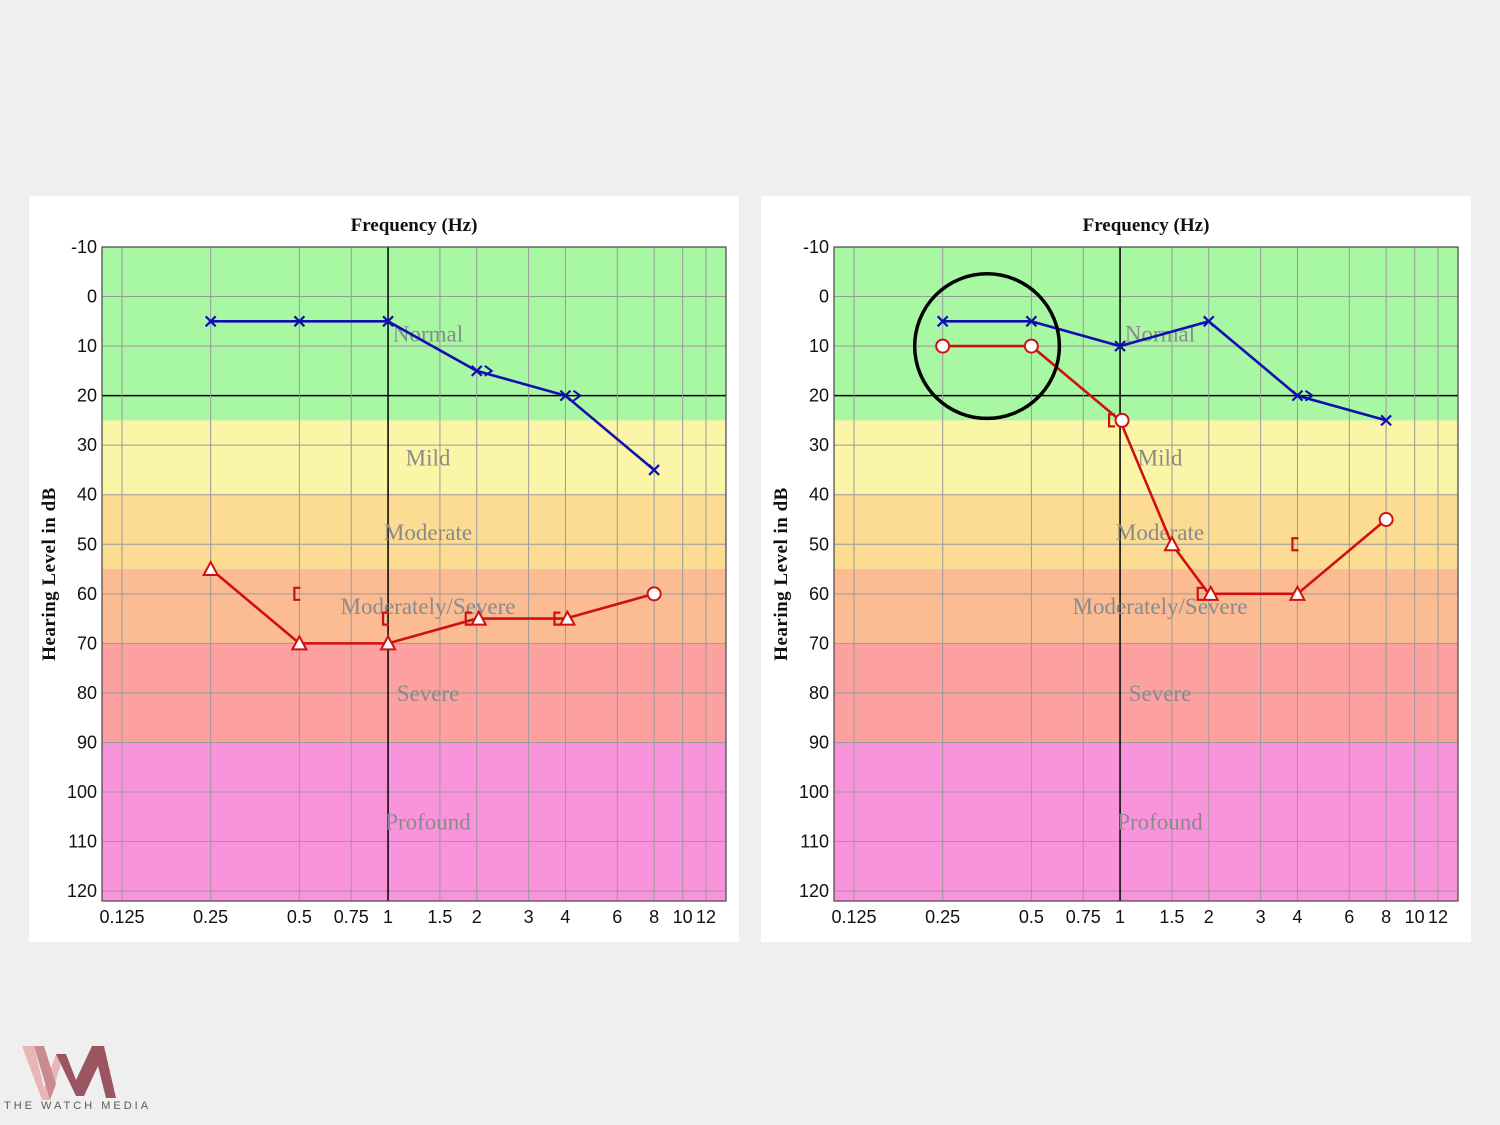 The image size is (1500, 1125). Describe the element at coordinates (819, 742) in the screenshot. I see `y-tick-label: 90` at that location.